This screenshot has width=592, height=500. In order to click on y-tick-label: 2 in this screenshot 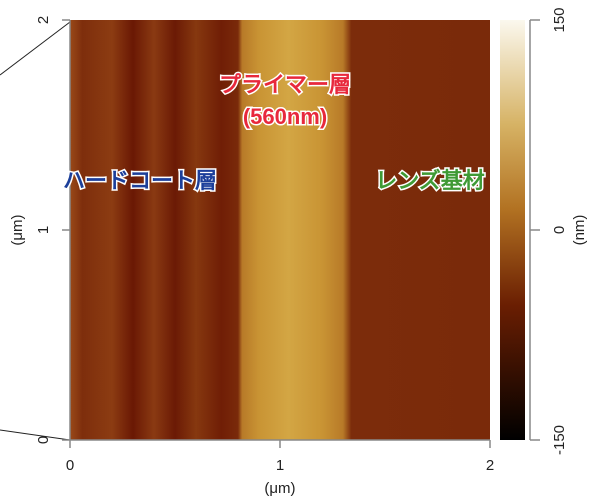, I will do `click(43, 20)`.